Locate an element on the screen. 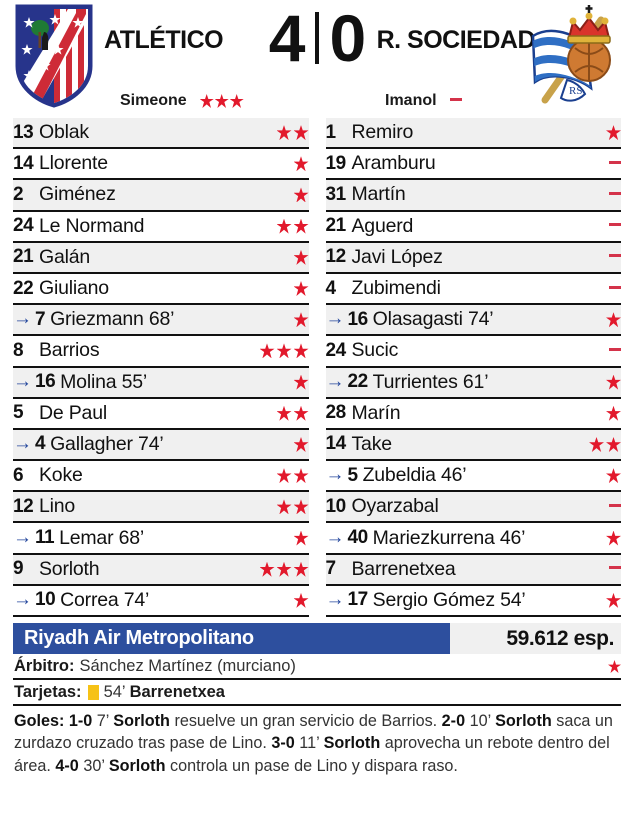 This screenshot has width=633, height=820. player-name: Zubeldia 46’ is located at coordinates (414, 475).